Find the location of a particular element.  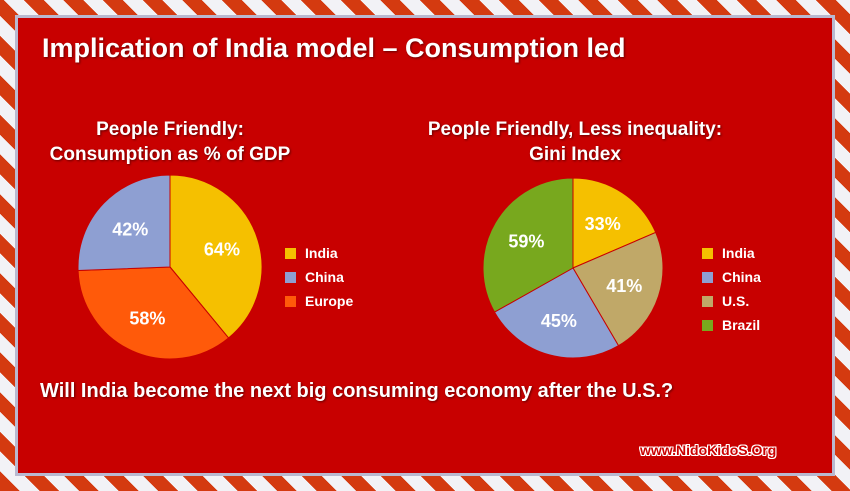

data-label: 64% is located at coordinates (222, 249).